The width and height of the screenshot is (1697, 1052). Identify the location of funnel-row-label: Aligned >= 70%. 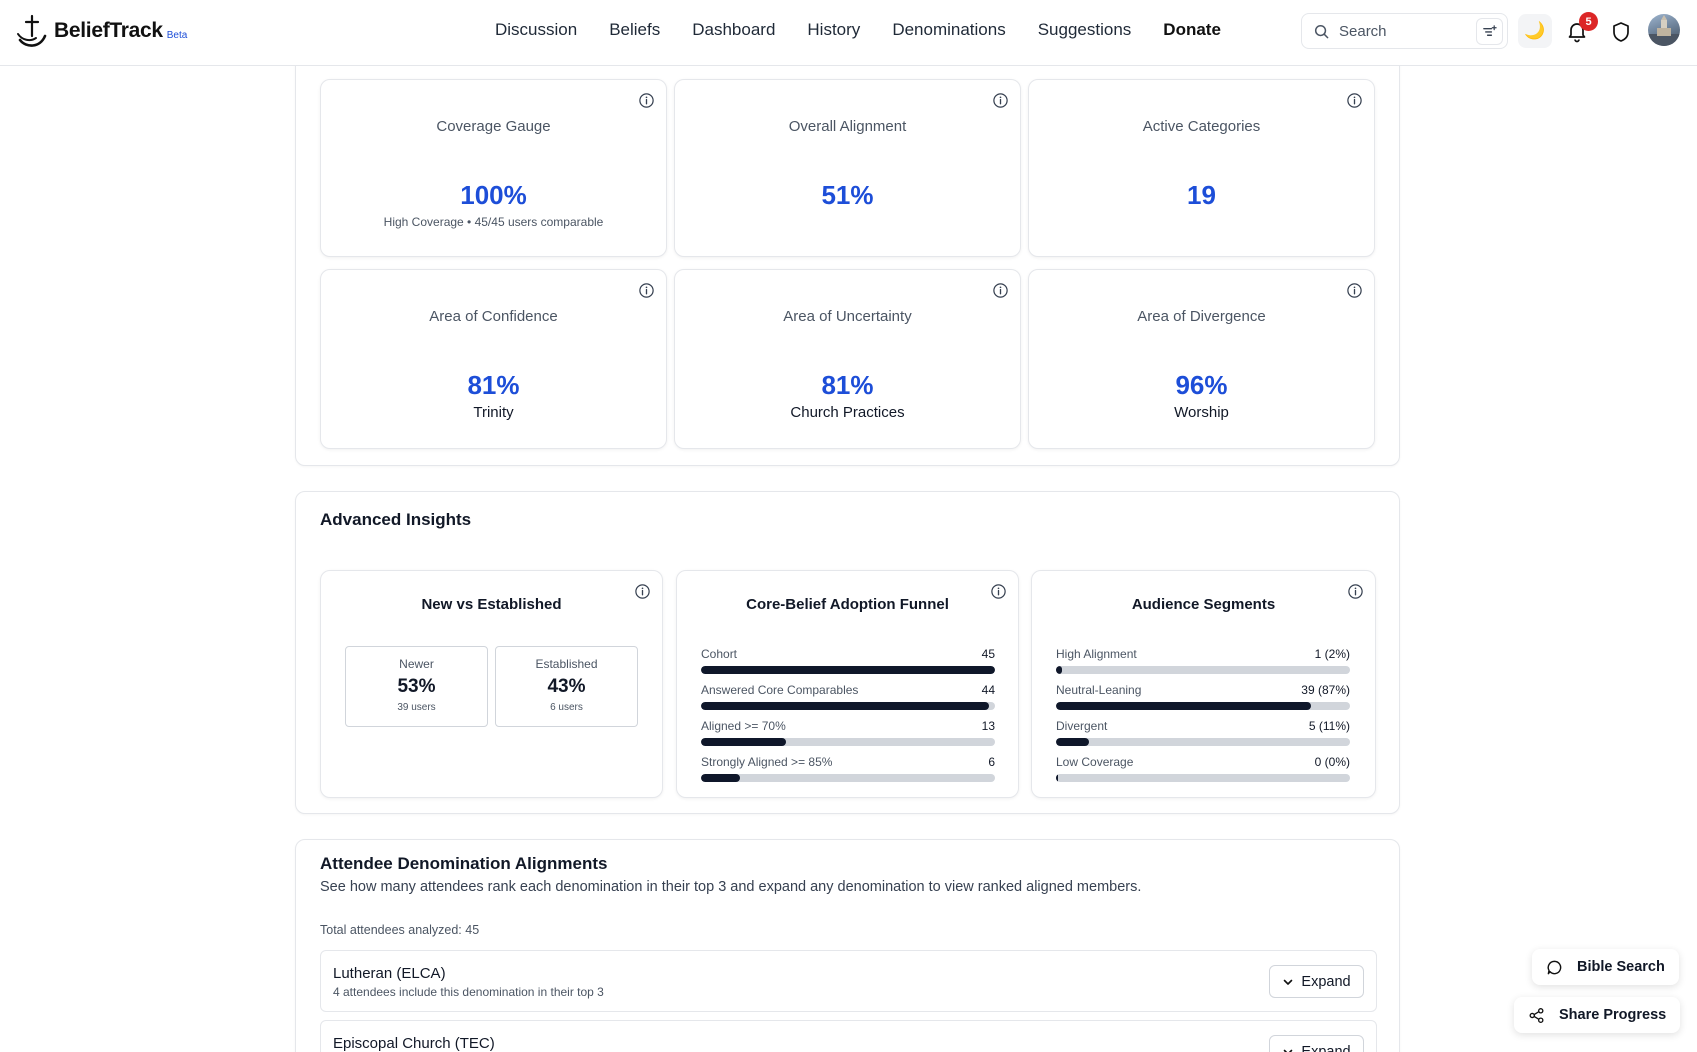
(743, 726).